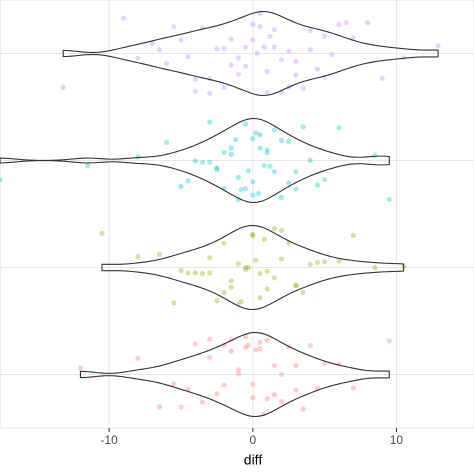 The height and width of the screenshot is (474, 474). I want to click on x-tick-label: 0, so click(252, 440).